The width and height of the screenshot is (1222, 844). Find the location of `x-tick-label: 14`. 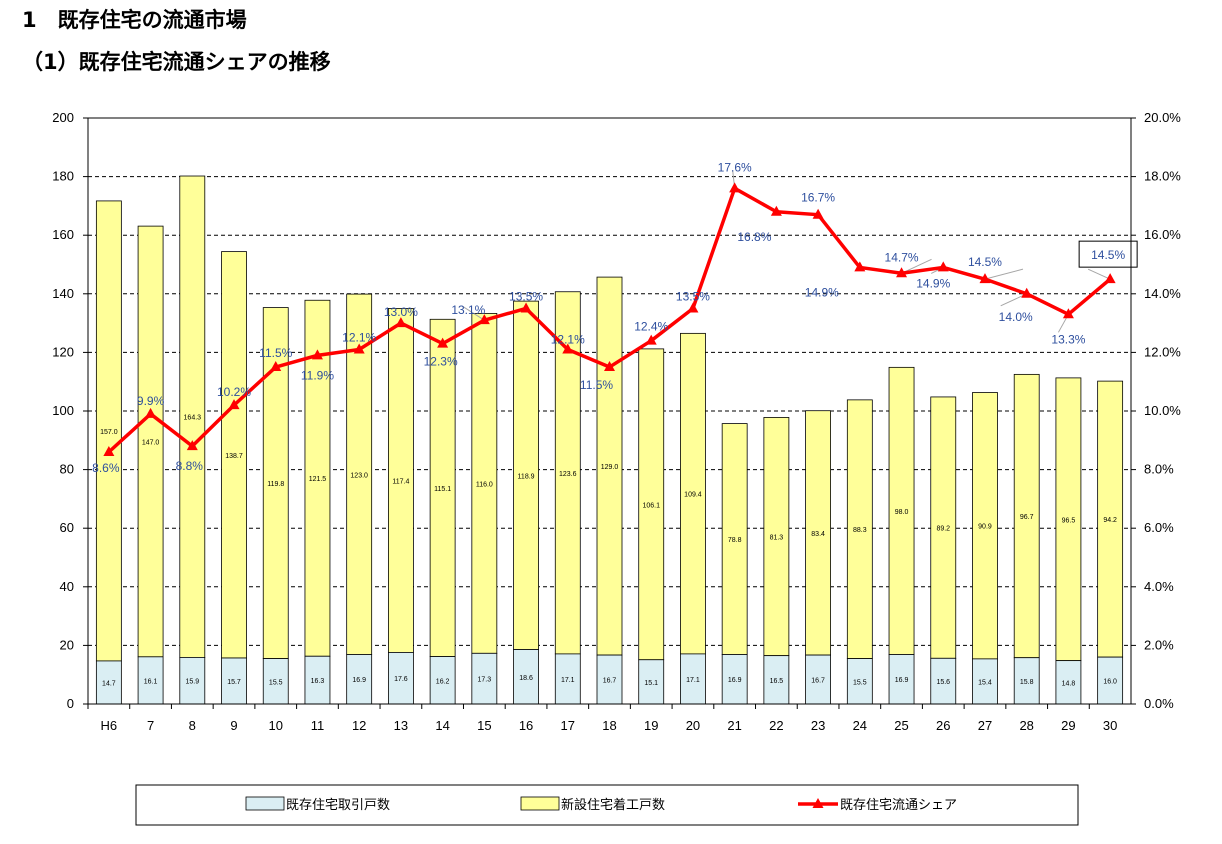

x-tick-label: 14 is located at coordinates (442, 725).